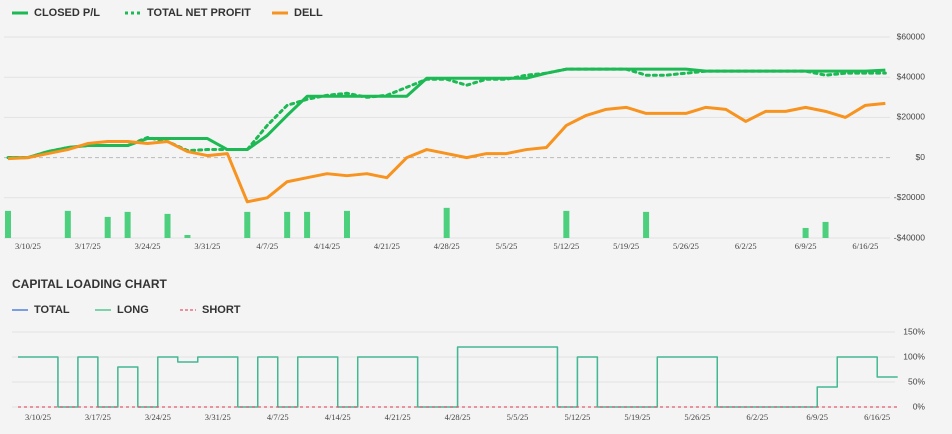 Image resolution: width=952 pixels, height=434 pixels. What do you see at coordinates (67, 13) in the screenshot?
I see `legend-label: CLOSED P/L` at bounding box center [67, 13].